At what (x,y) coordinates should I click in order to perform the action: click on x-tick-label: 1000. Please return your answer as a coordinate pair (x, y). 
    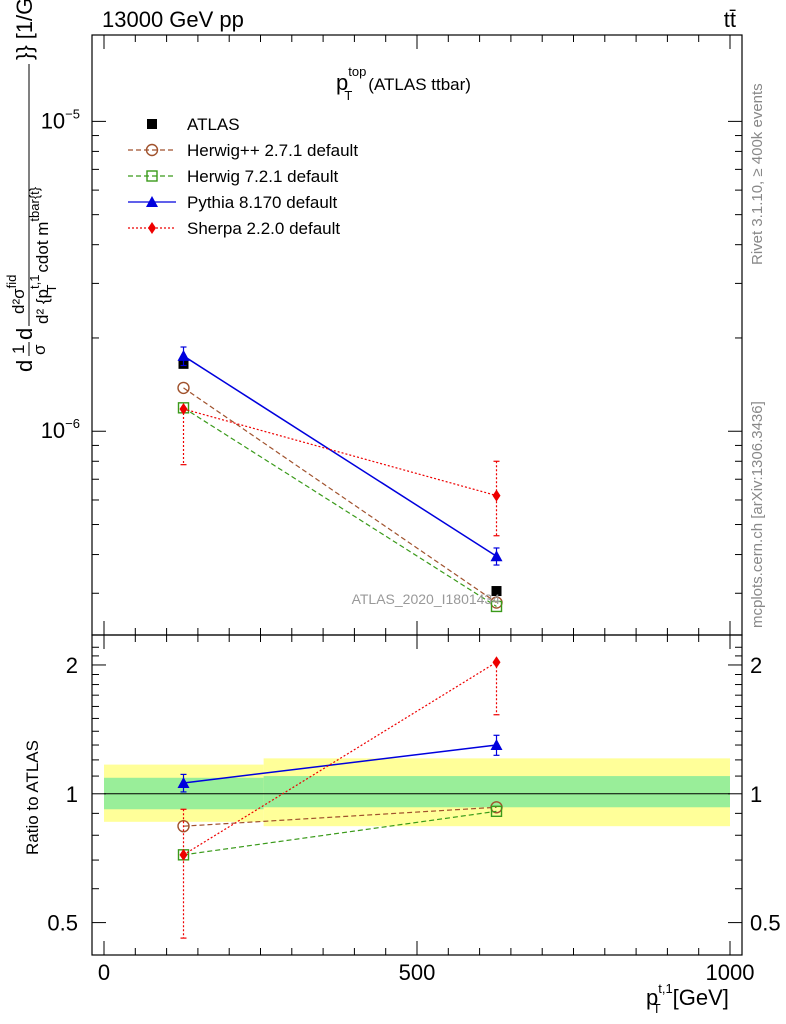
    Looking at the image, I should click on (730, 972).